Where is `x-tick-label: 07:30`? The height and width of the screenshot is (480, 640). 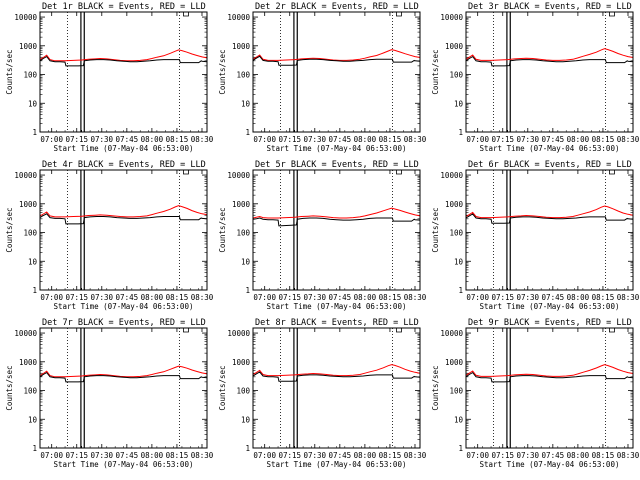 x-tick-label: 07:30 is located at coordinates (102, 139).